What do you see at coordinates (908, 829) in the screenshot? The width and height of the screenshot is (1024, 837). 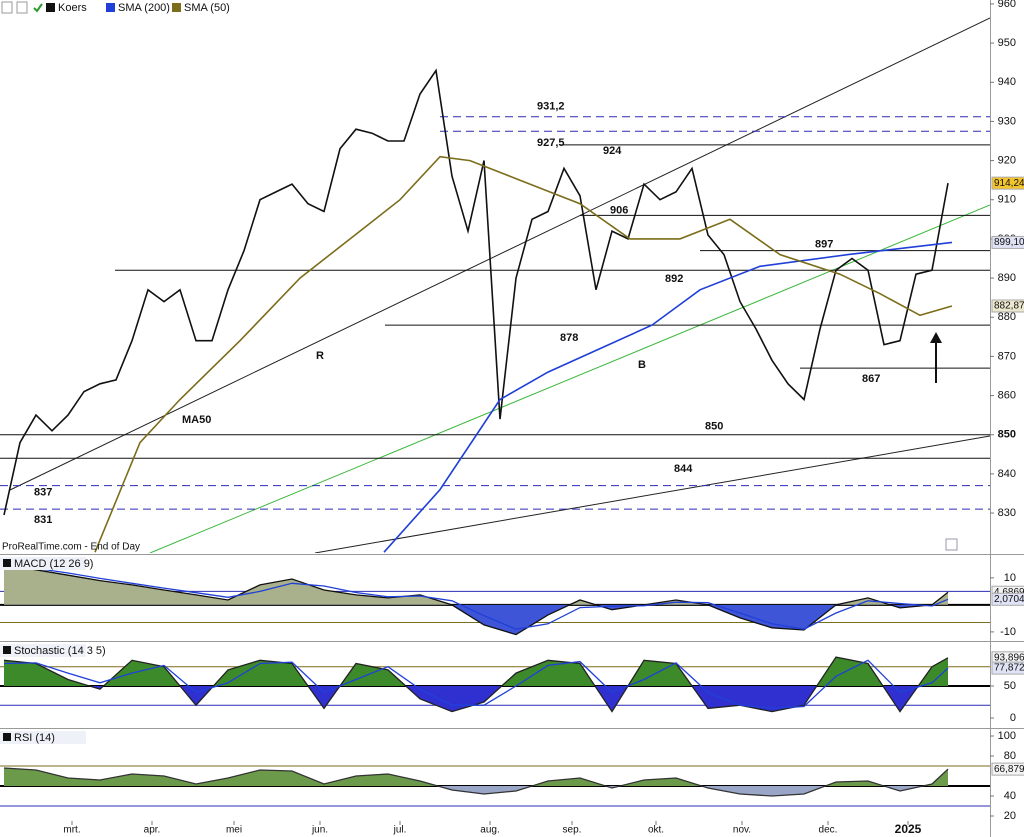 I see `x-tick-label: 2025` at bounding box center [908, 829].